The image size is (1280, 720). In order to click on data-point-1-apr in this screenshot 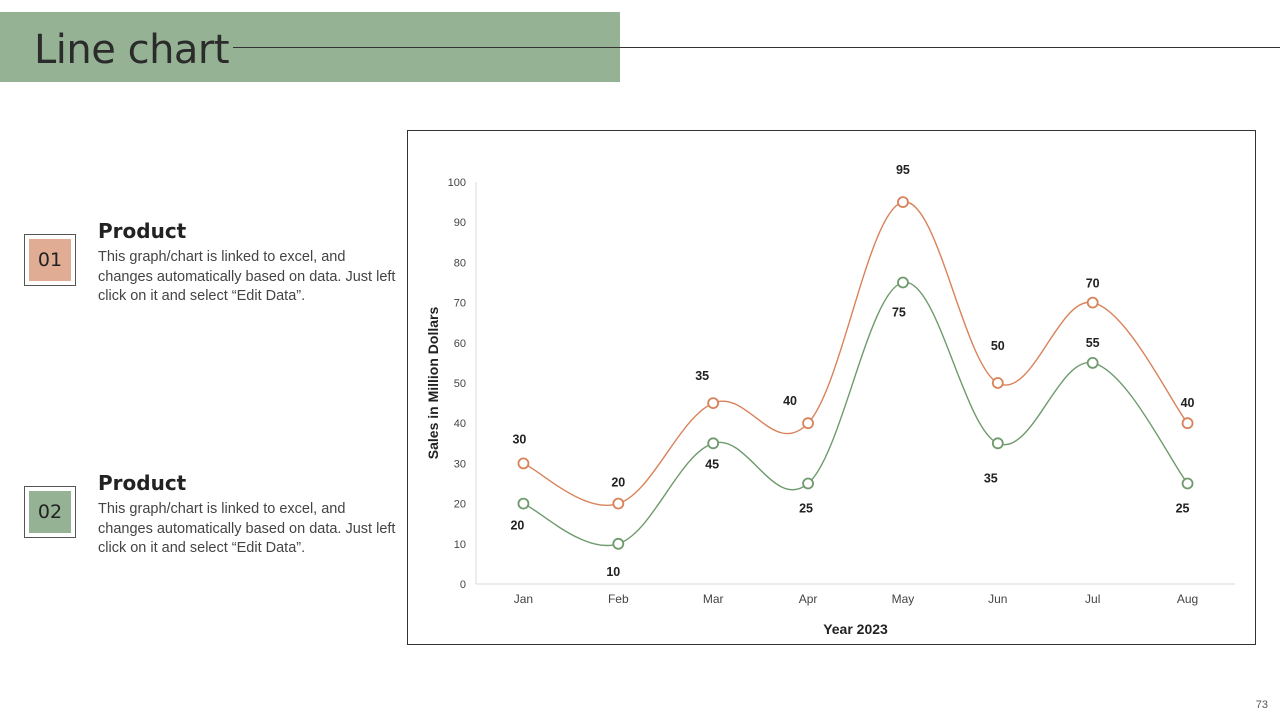, I will do `click(808, 423)`.